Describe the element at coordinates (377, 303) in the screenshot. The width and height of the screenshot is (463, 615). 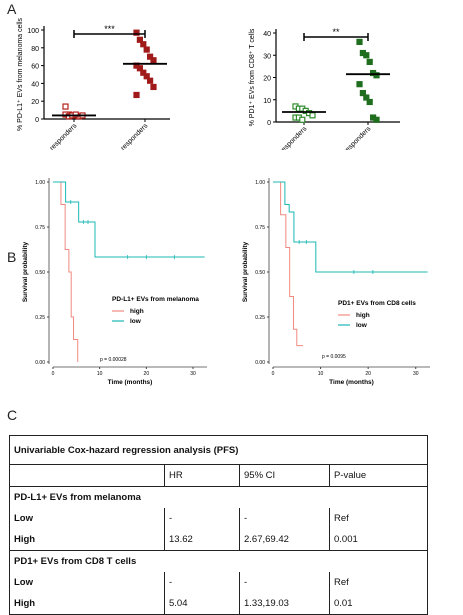
I see `legend-title: PD1+ EVs from CD8 cells` at that location.